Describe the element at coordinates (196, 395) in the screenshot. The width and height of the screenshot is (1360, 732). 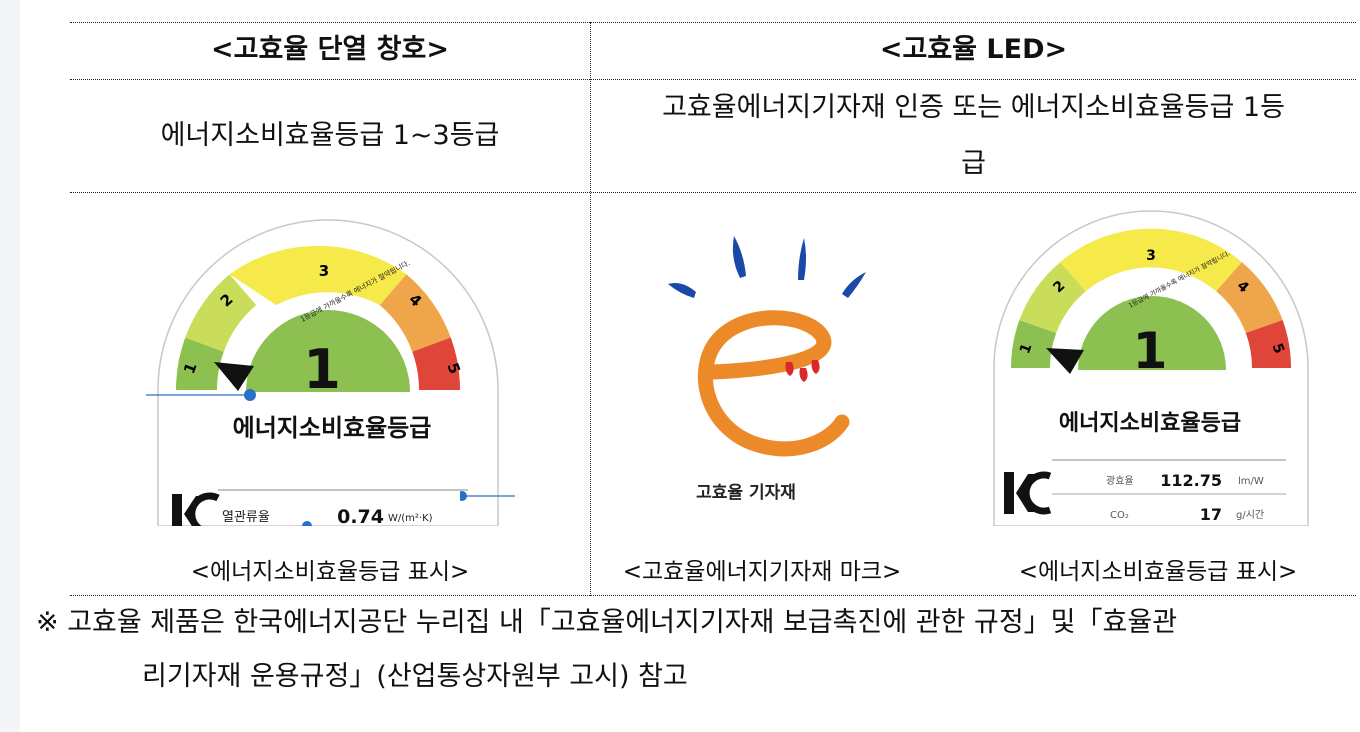
I see `callout-lines` at that location.